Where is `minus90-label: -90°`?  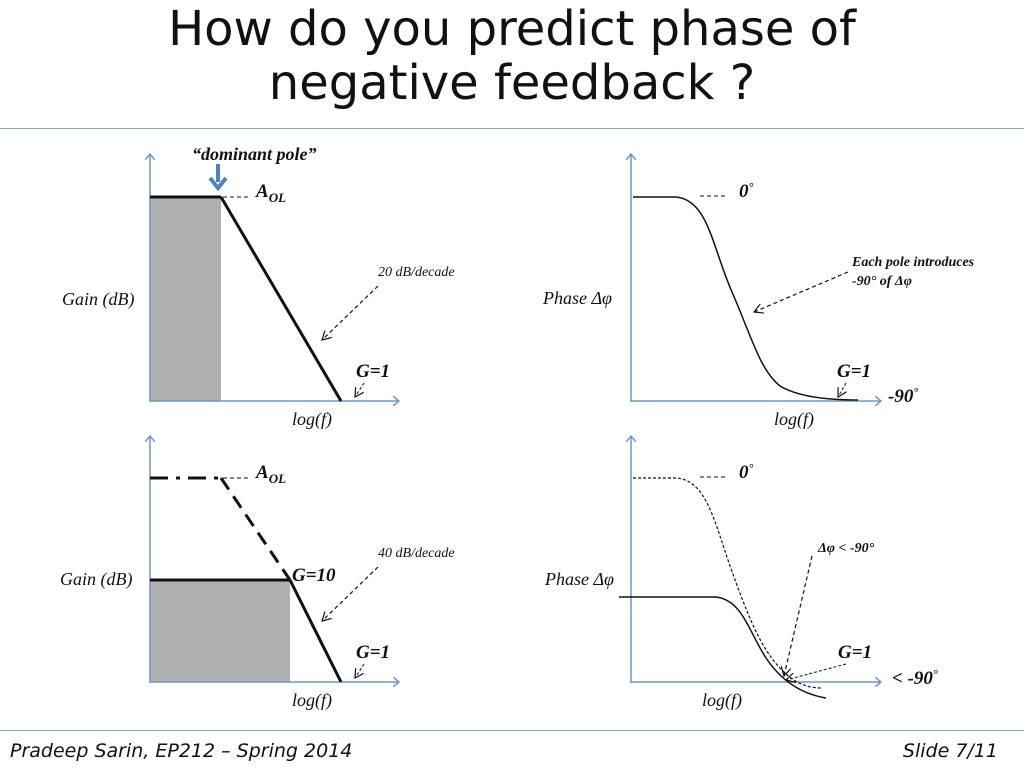 minus90-label: -90° is located at coordinates (903, 396).